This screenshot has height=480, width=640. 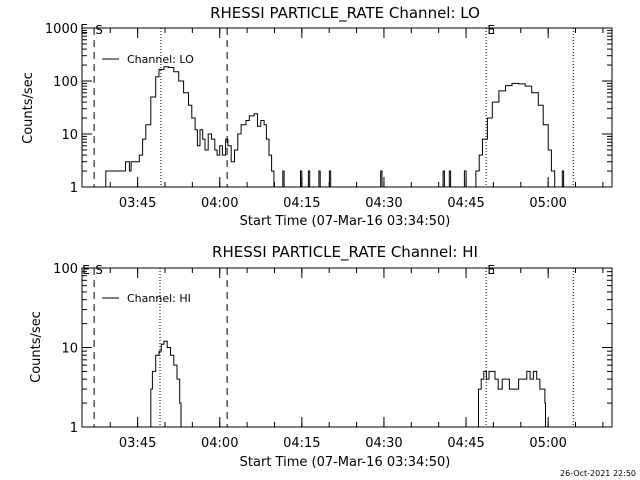 I want to click on chart-title: RHESSI PARTICLE_RATE Channel: LO, so click(x=345, y=13).